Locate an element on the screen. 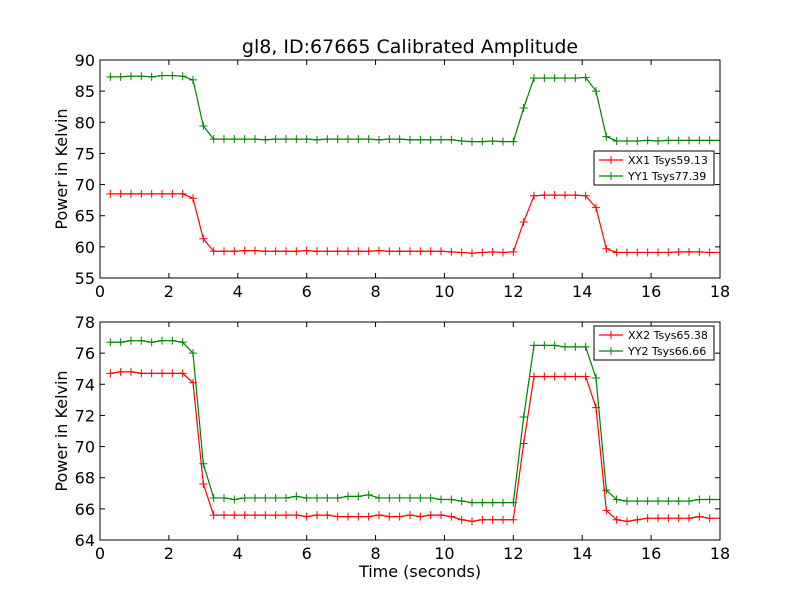 The width and height of the screenshot is (800, 600). x-tick-label: 12 is located at coordinates (513, 291).